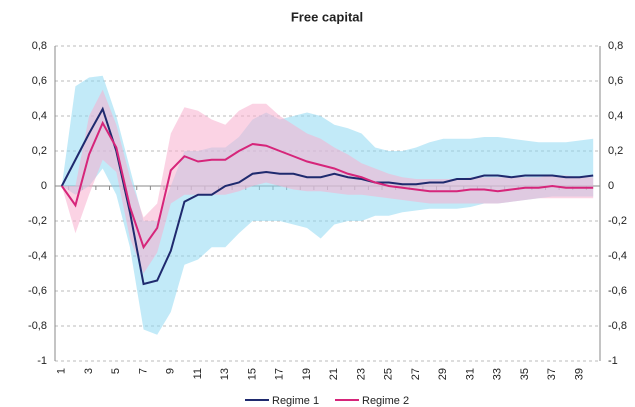 The image size is (635, 407). What do you see at coordinates (143, 371) in the screenshot?
I see `x-tick-label: 7` at bounding box center [143, 371].